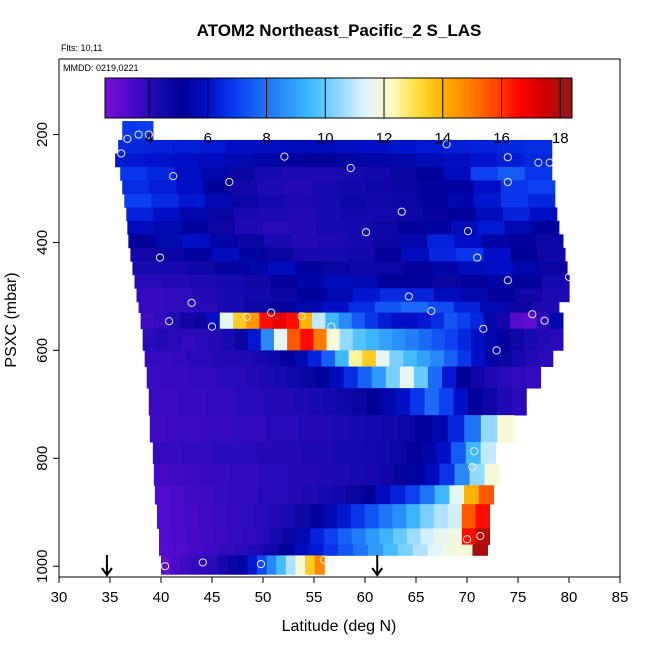 The width and height of the screenshot is (650, 650). Describe the element at coordinates (42, 458) in the screenshot. I see `y-tick-label: 800` at that location.